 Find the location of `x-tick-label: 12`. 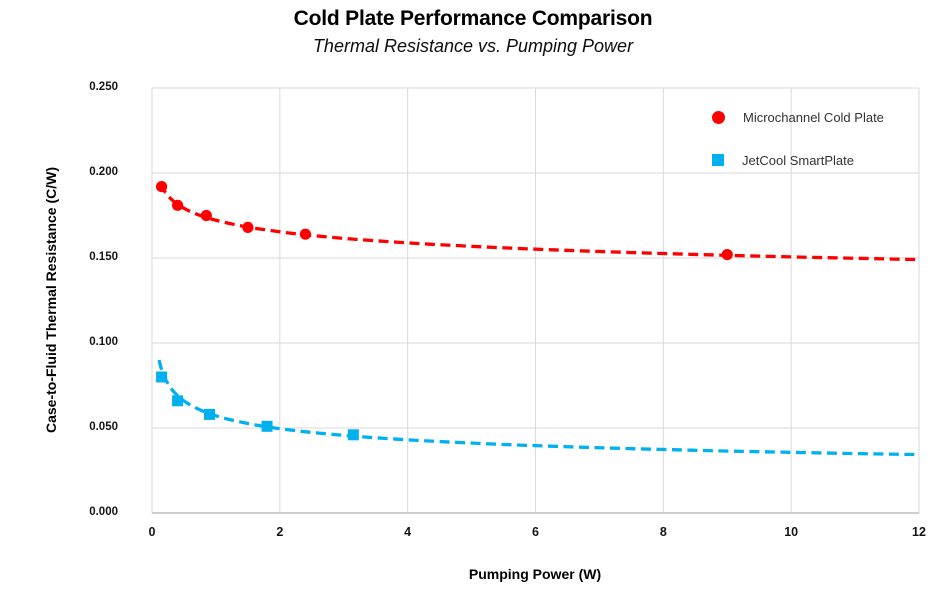

x-tick-label: 12 is located at coordinates (919, 532).